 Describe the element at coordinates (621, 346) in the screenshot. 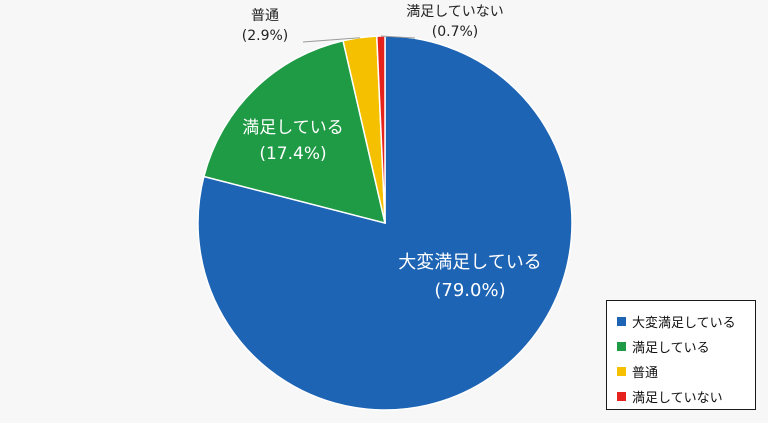

I see `legend-swatch-satisfied` at that location.